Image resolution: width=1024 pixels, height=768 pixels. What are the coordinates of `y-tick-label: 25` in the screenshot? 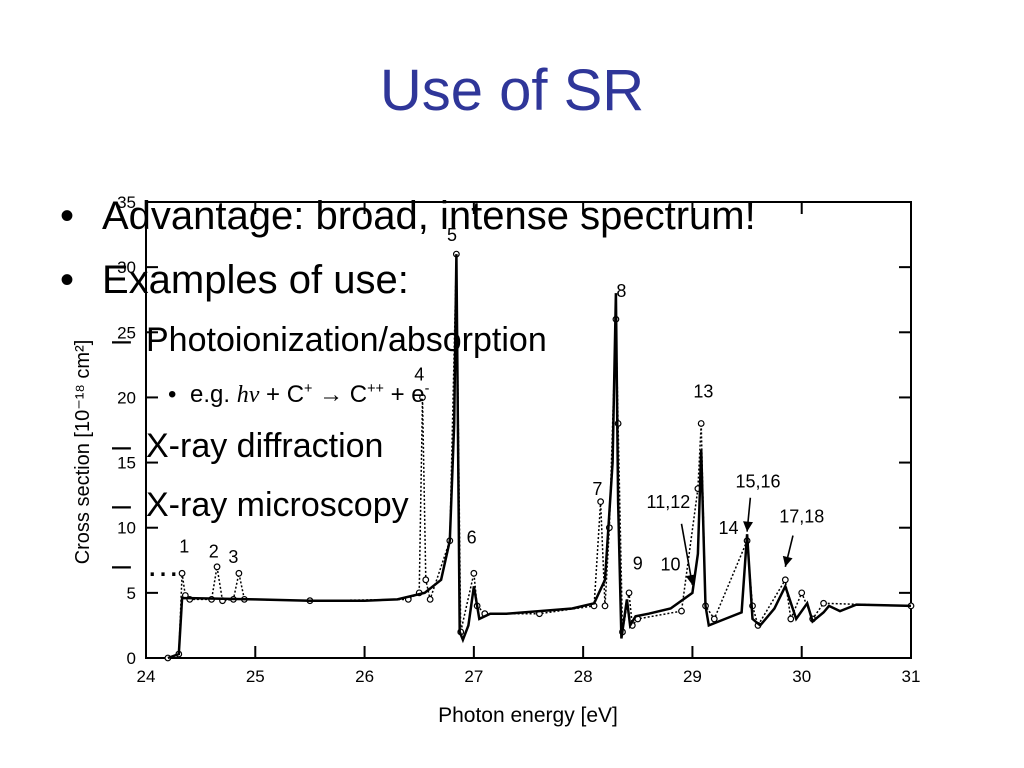 It's located at (126, 332).